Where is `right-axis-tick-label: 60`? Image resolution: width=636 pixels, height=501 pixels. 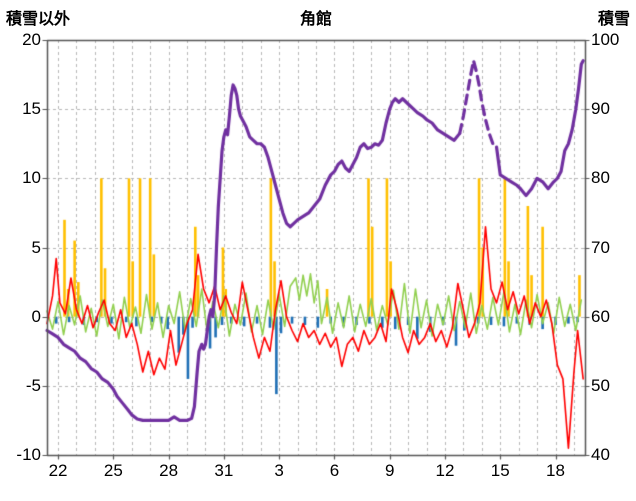
right-axis-tick-label: 60 is located at coordinates (600, 316).